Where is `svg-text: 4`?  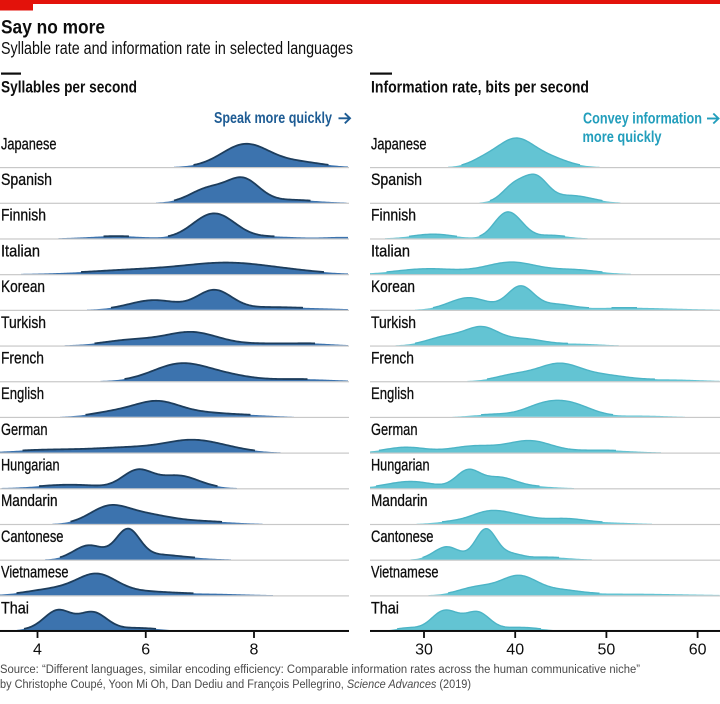
svg-text: 4 is located at coordinates (37, 650).